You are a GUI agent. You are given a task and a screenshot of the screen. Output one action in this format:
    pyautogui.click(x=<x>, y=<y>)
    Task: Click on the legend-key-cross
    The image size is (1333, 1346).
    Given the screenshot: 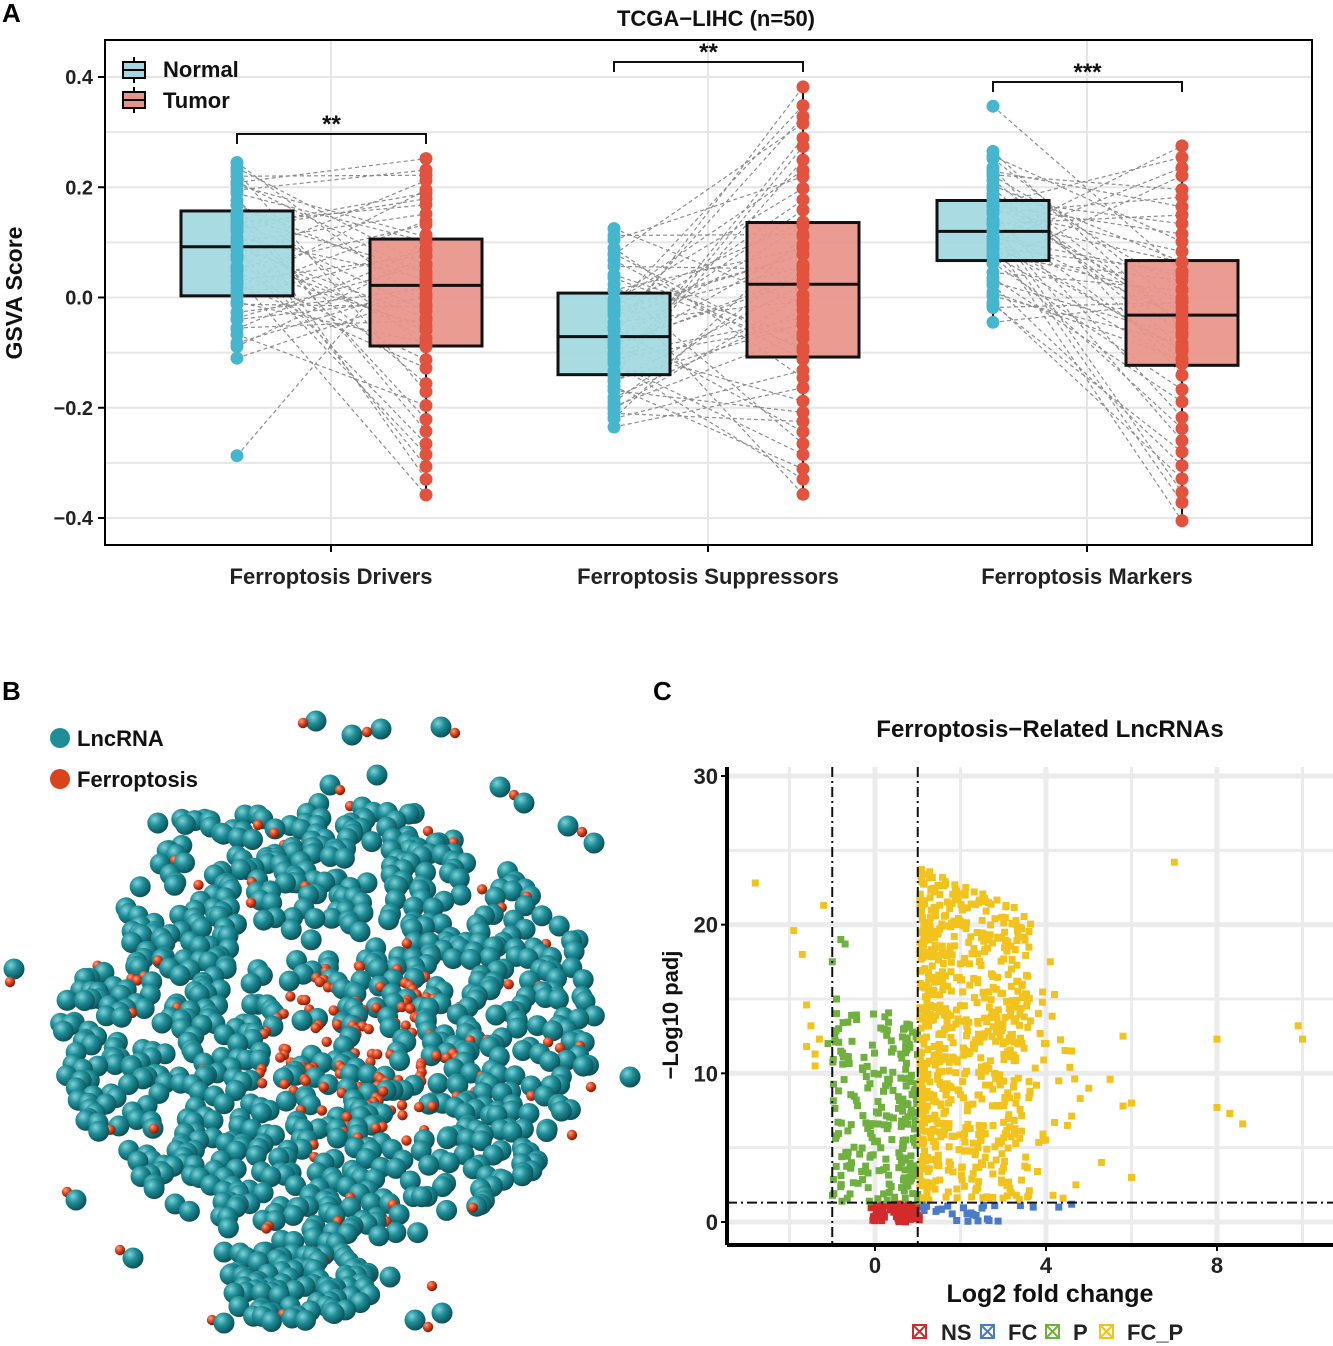 What is the action you would take?
    pyautogui.click(x=1052, y=1331)
    